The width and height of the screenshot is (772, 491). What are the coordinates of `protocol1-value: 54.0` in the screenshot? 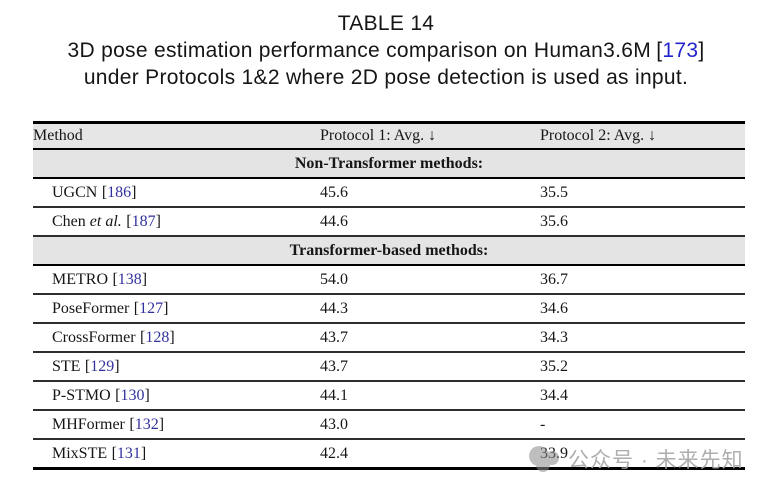 It's located at (430, 279).